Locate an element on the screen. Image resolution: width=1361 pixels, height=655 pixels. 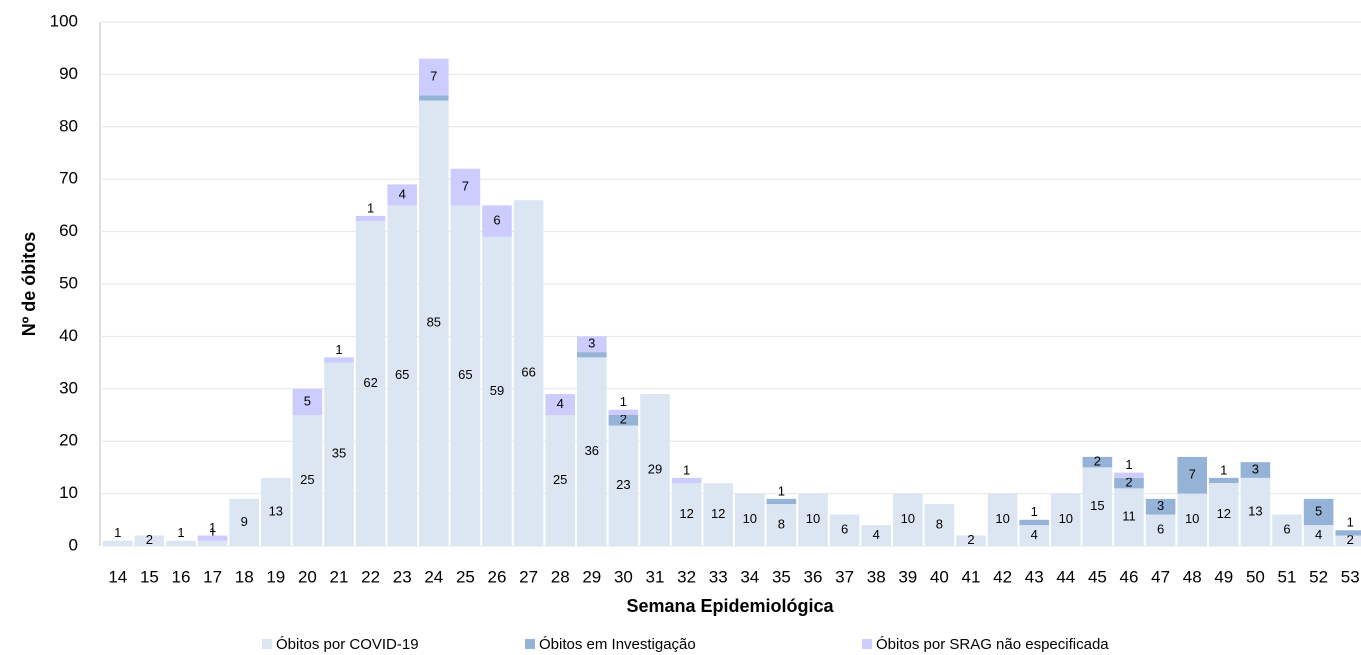
x-tick-label: 16 is located at coordinates (181, 576).